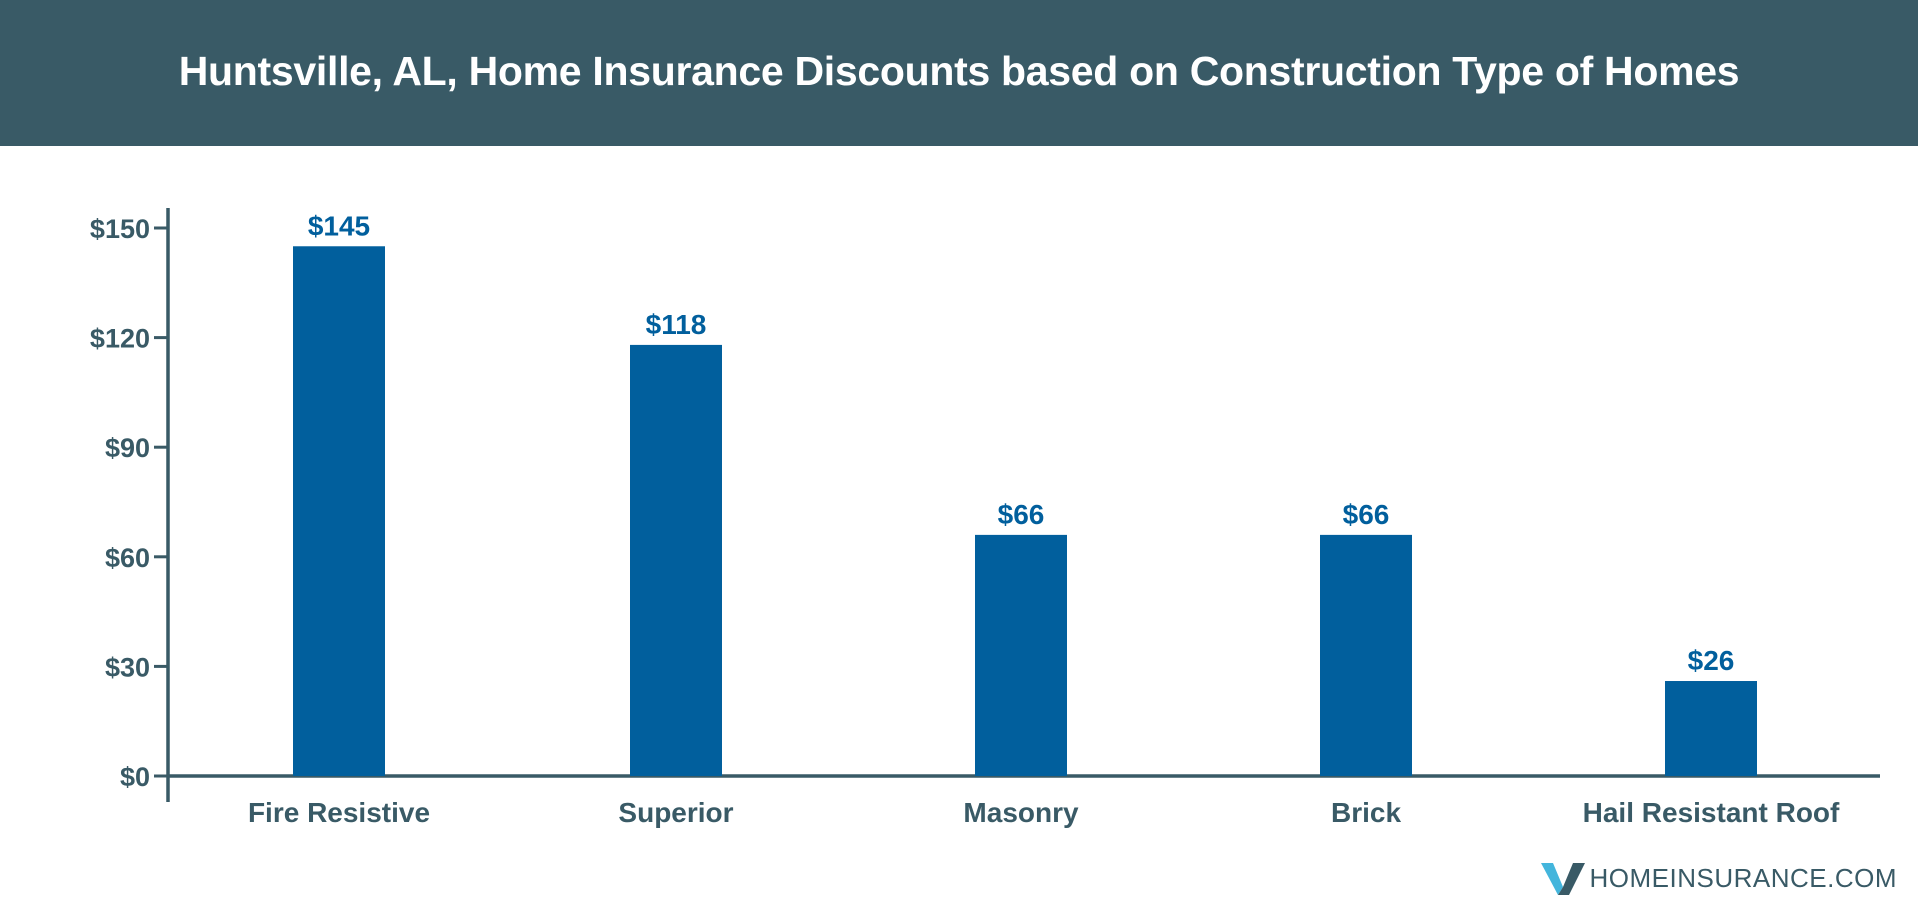  I want to click on x-category-label: Hail Resistant Roof, so click(1711, 812).